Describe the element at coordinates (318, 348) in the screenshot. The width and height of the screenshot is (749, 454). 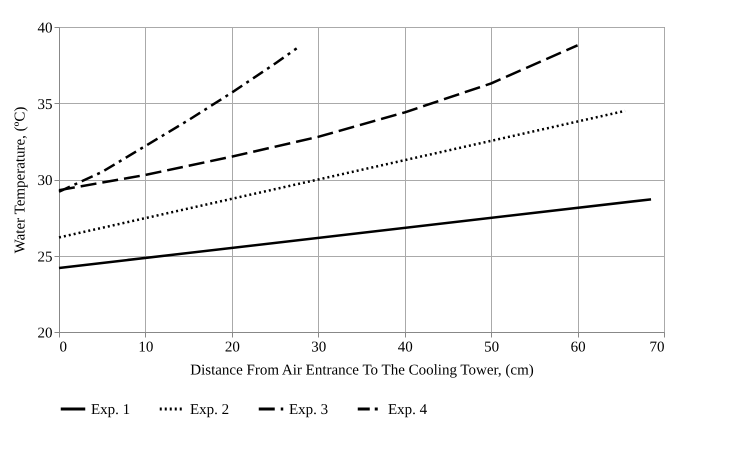
I see `x-tick-label: 30` at that location.